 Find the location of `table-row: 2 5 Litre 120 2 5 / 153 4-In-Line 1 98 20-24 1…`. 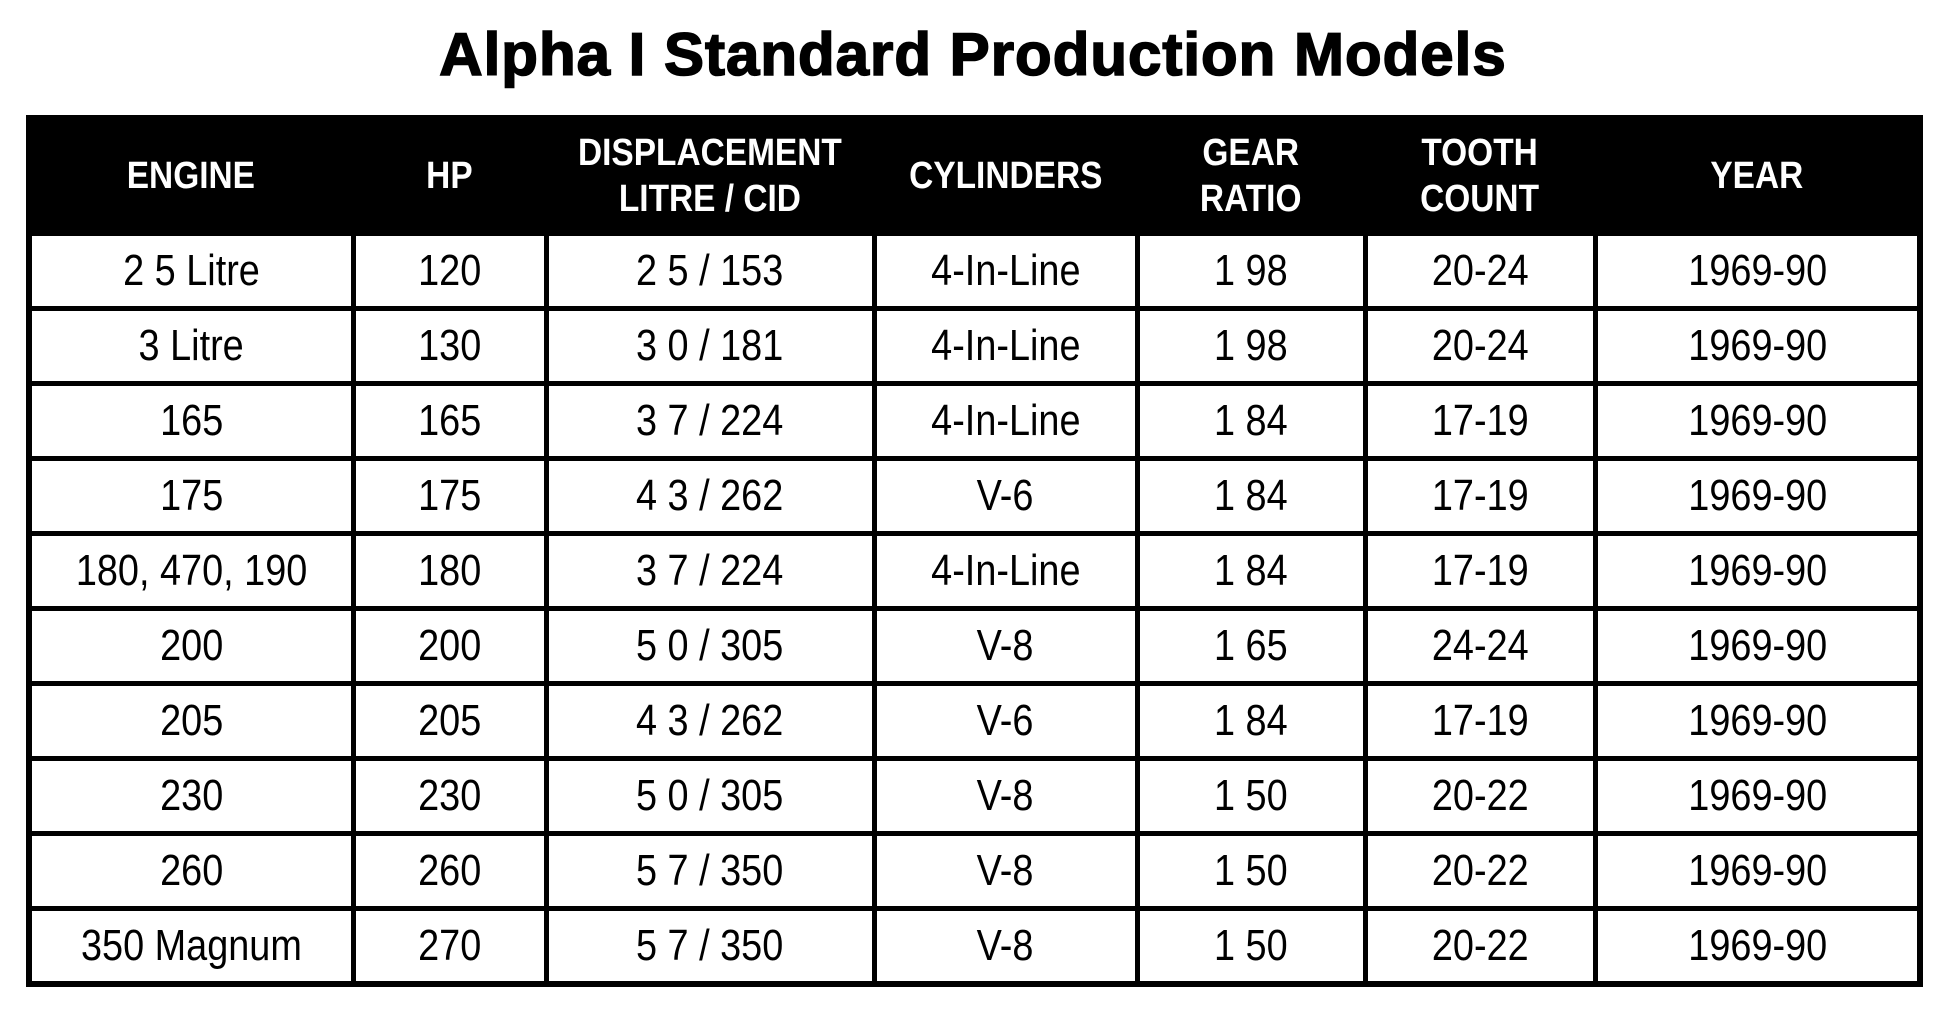

table-row: 2 5 Litre 120 2 5 / 153 4-In-Line 1 98 20-24 1… is located at coordinates (974, 271).